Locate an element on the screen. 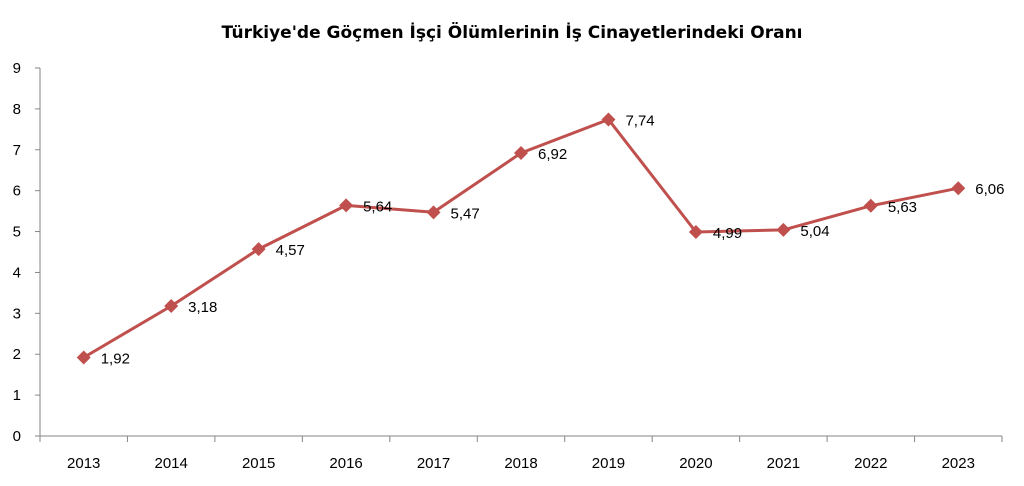 The image size is (1024, 486). data-label: 3,18 is located at coordinates (202, 307).